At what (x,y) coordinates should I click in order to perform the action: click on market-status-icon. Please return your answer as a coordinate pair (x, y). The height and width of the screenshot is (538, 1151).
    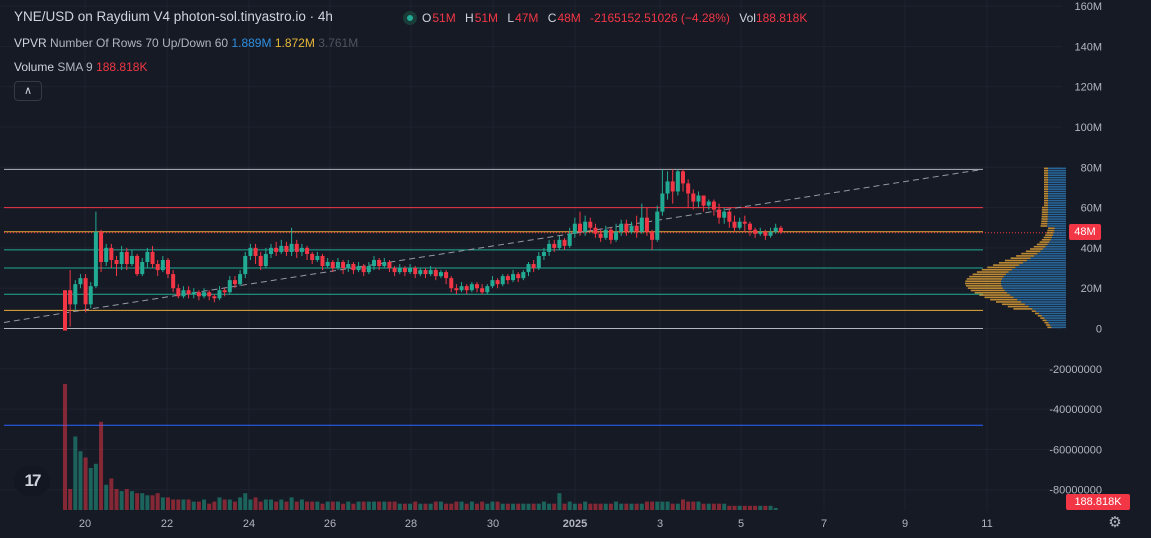
    Looking at the image, I should click on (410, 18).